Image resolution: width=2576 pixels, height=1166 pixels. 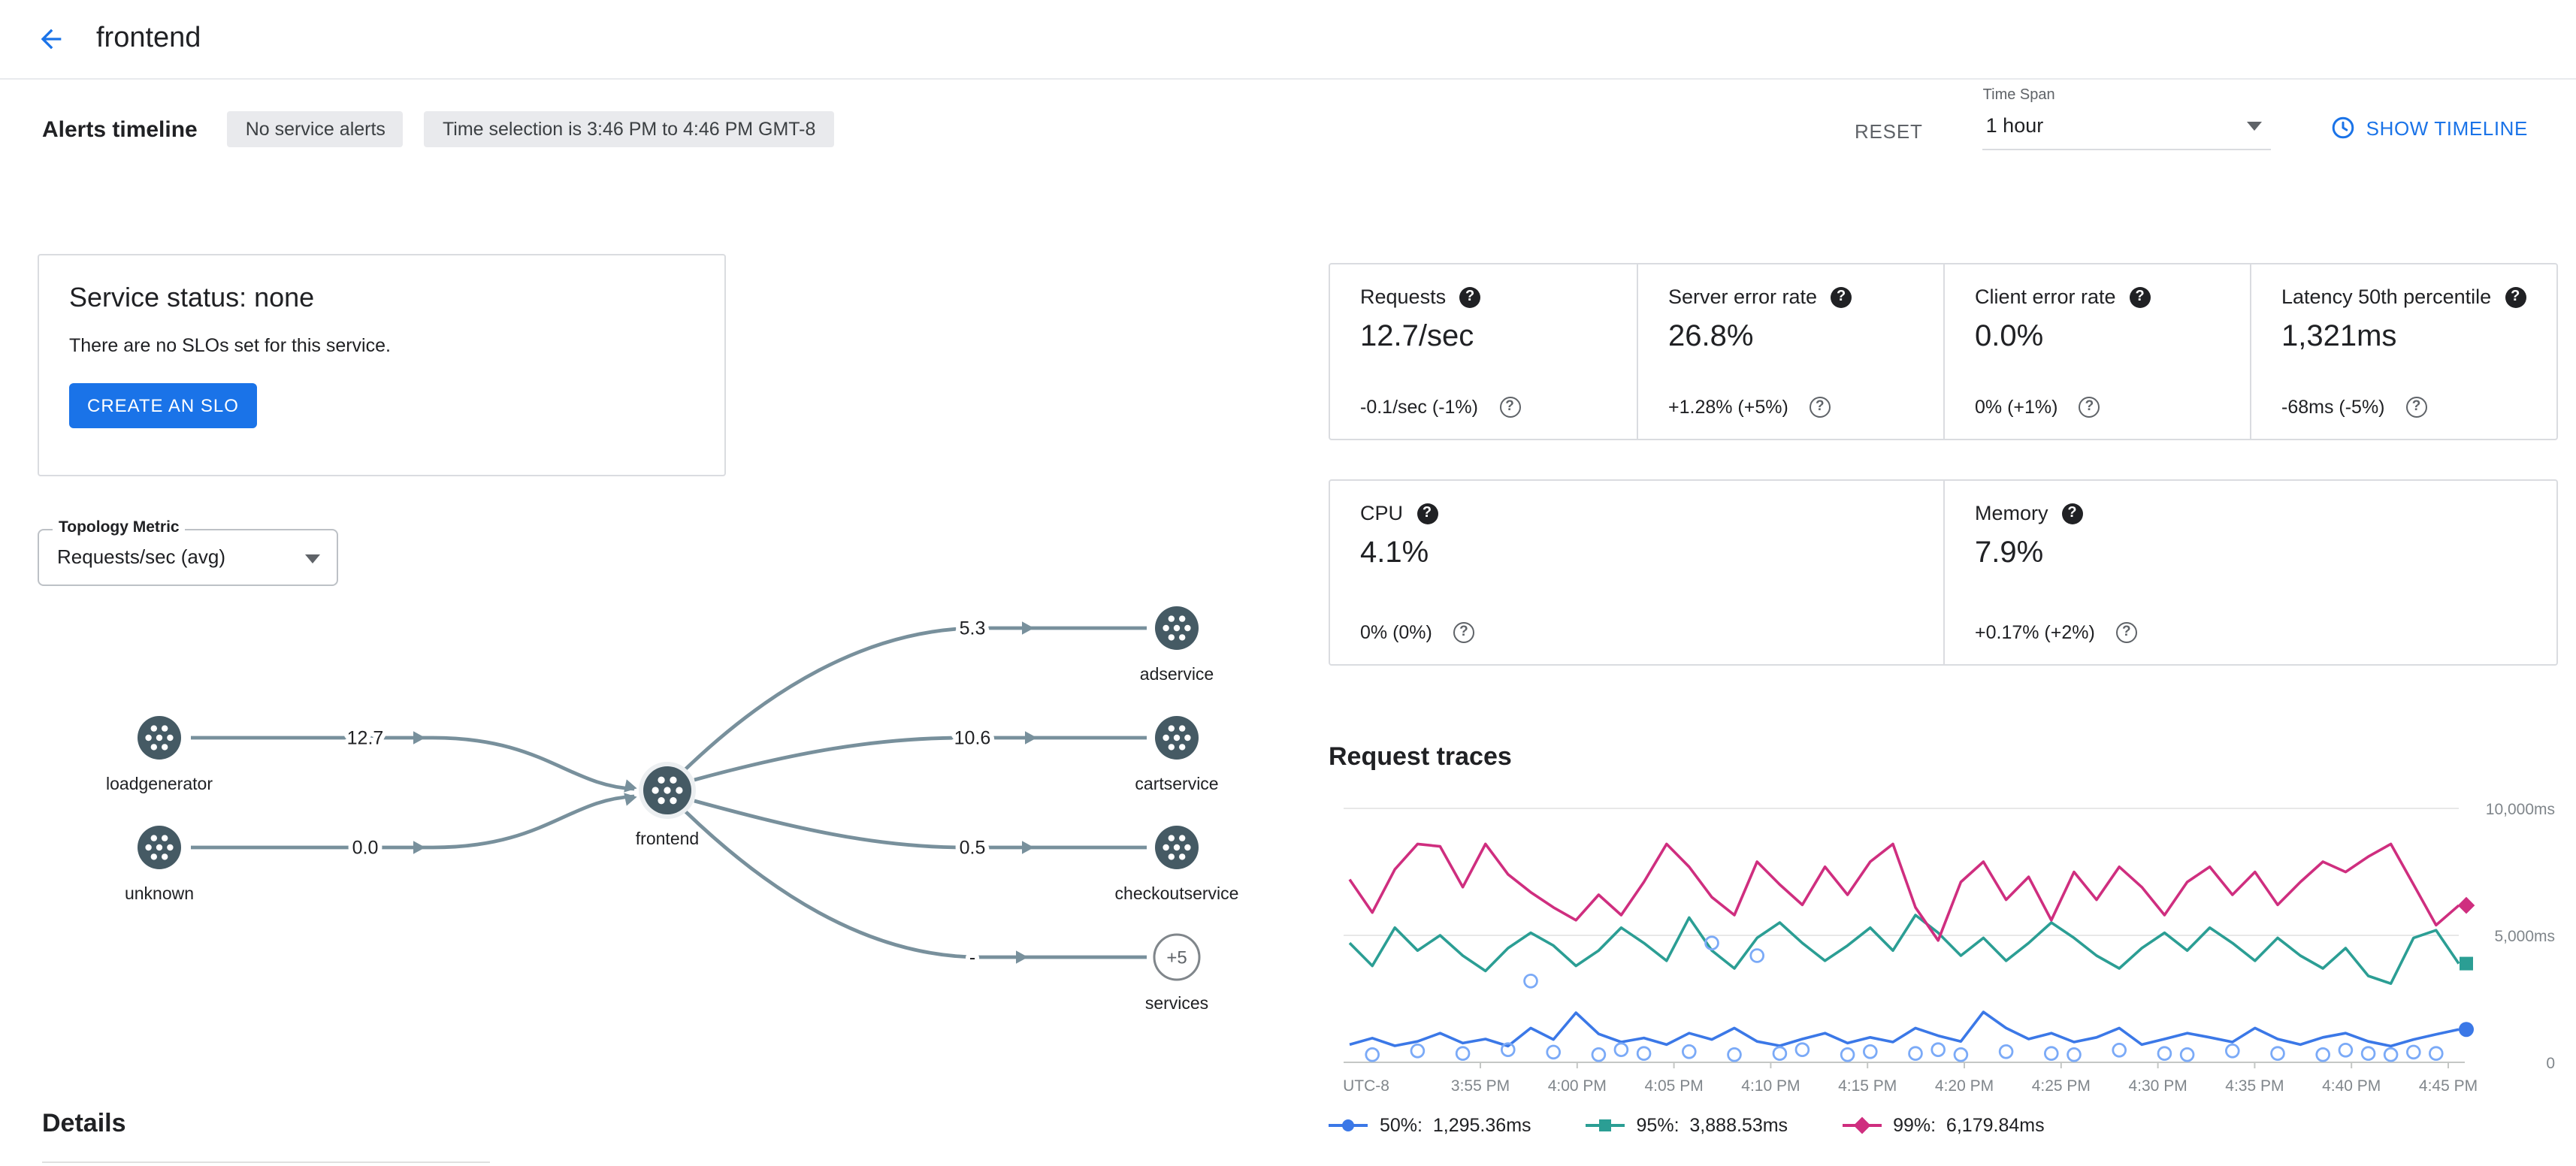 What do you see at coordinates (1605, 1125) in the screenshot?
I see `square-legend-marker-icon` at bounding box center [1605, 1125].